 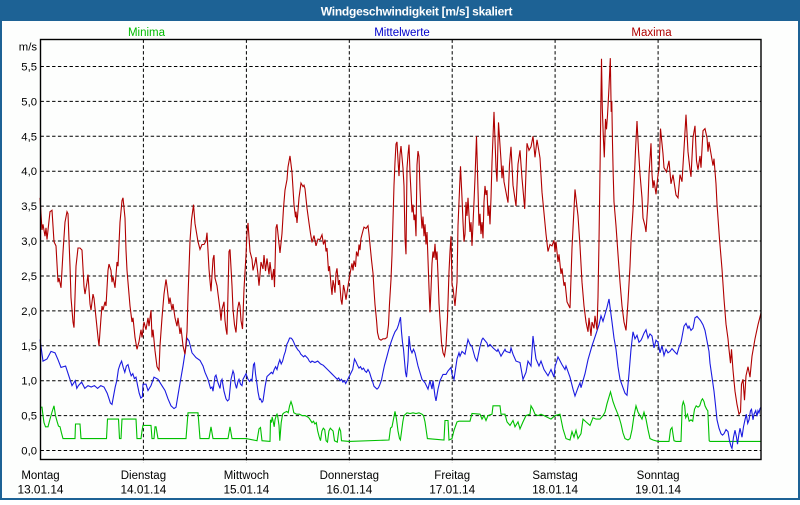 What do you see at coordinates (29, 137) in the screenshot?
I see `svg-text: 4,5` at bounding box center [29, 137].